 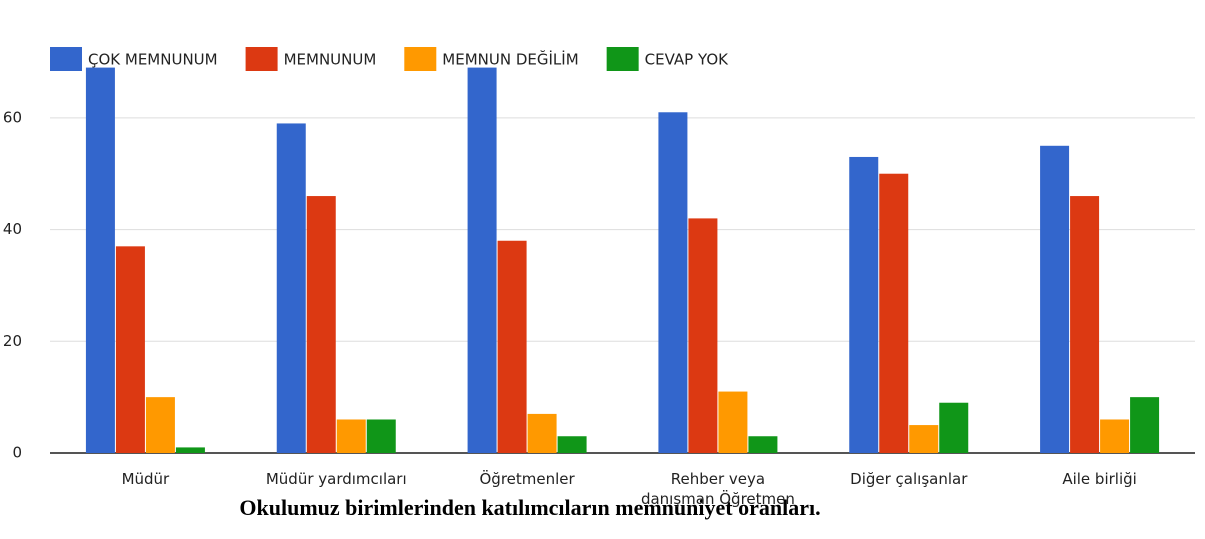 What do you see at coordinates (909, 479) in the screenshot?
I see `x-tick-label: Diğer çalışanlar` at bounding box center [909, 479].